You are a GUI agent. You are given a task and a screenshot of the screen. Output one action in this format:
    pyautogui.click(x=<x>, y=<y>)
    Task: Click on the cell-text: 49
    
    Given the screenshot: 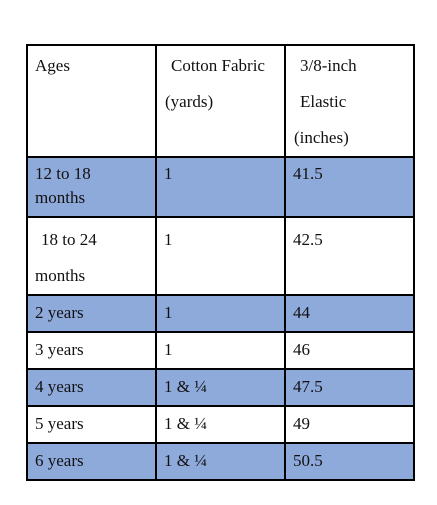 What is the action you would take?
    pyautogui.click(x=301, y=423)
    